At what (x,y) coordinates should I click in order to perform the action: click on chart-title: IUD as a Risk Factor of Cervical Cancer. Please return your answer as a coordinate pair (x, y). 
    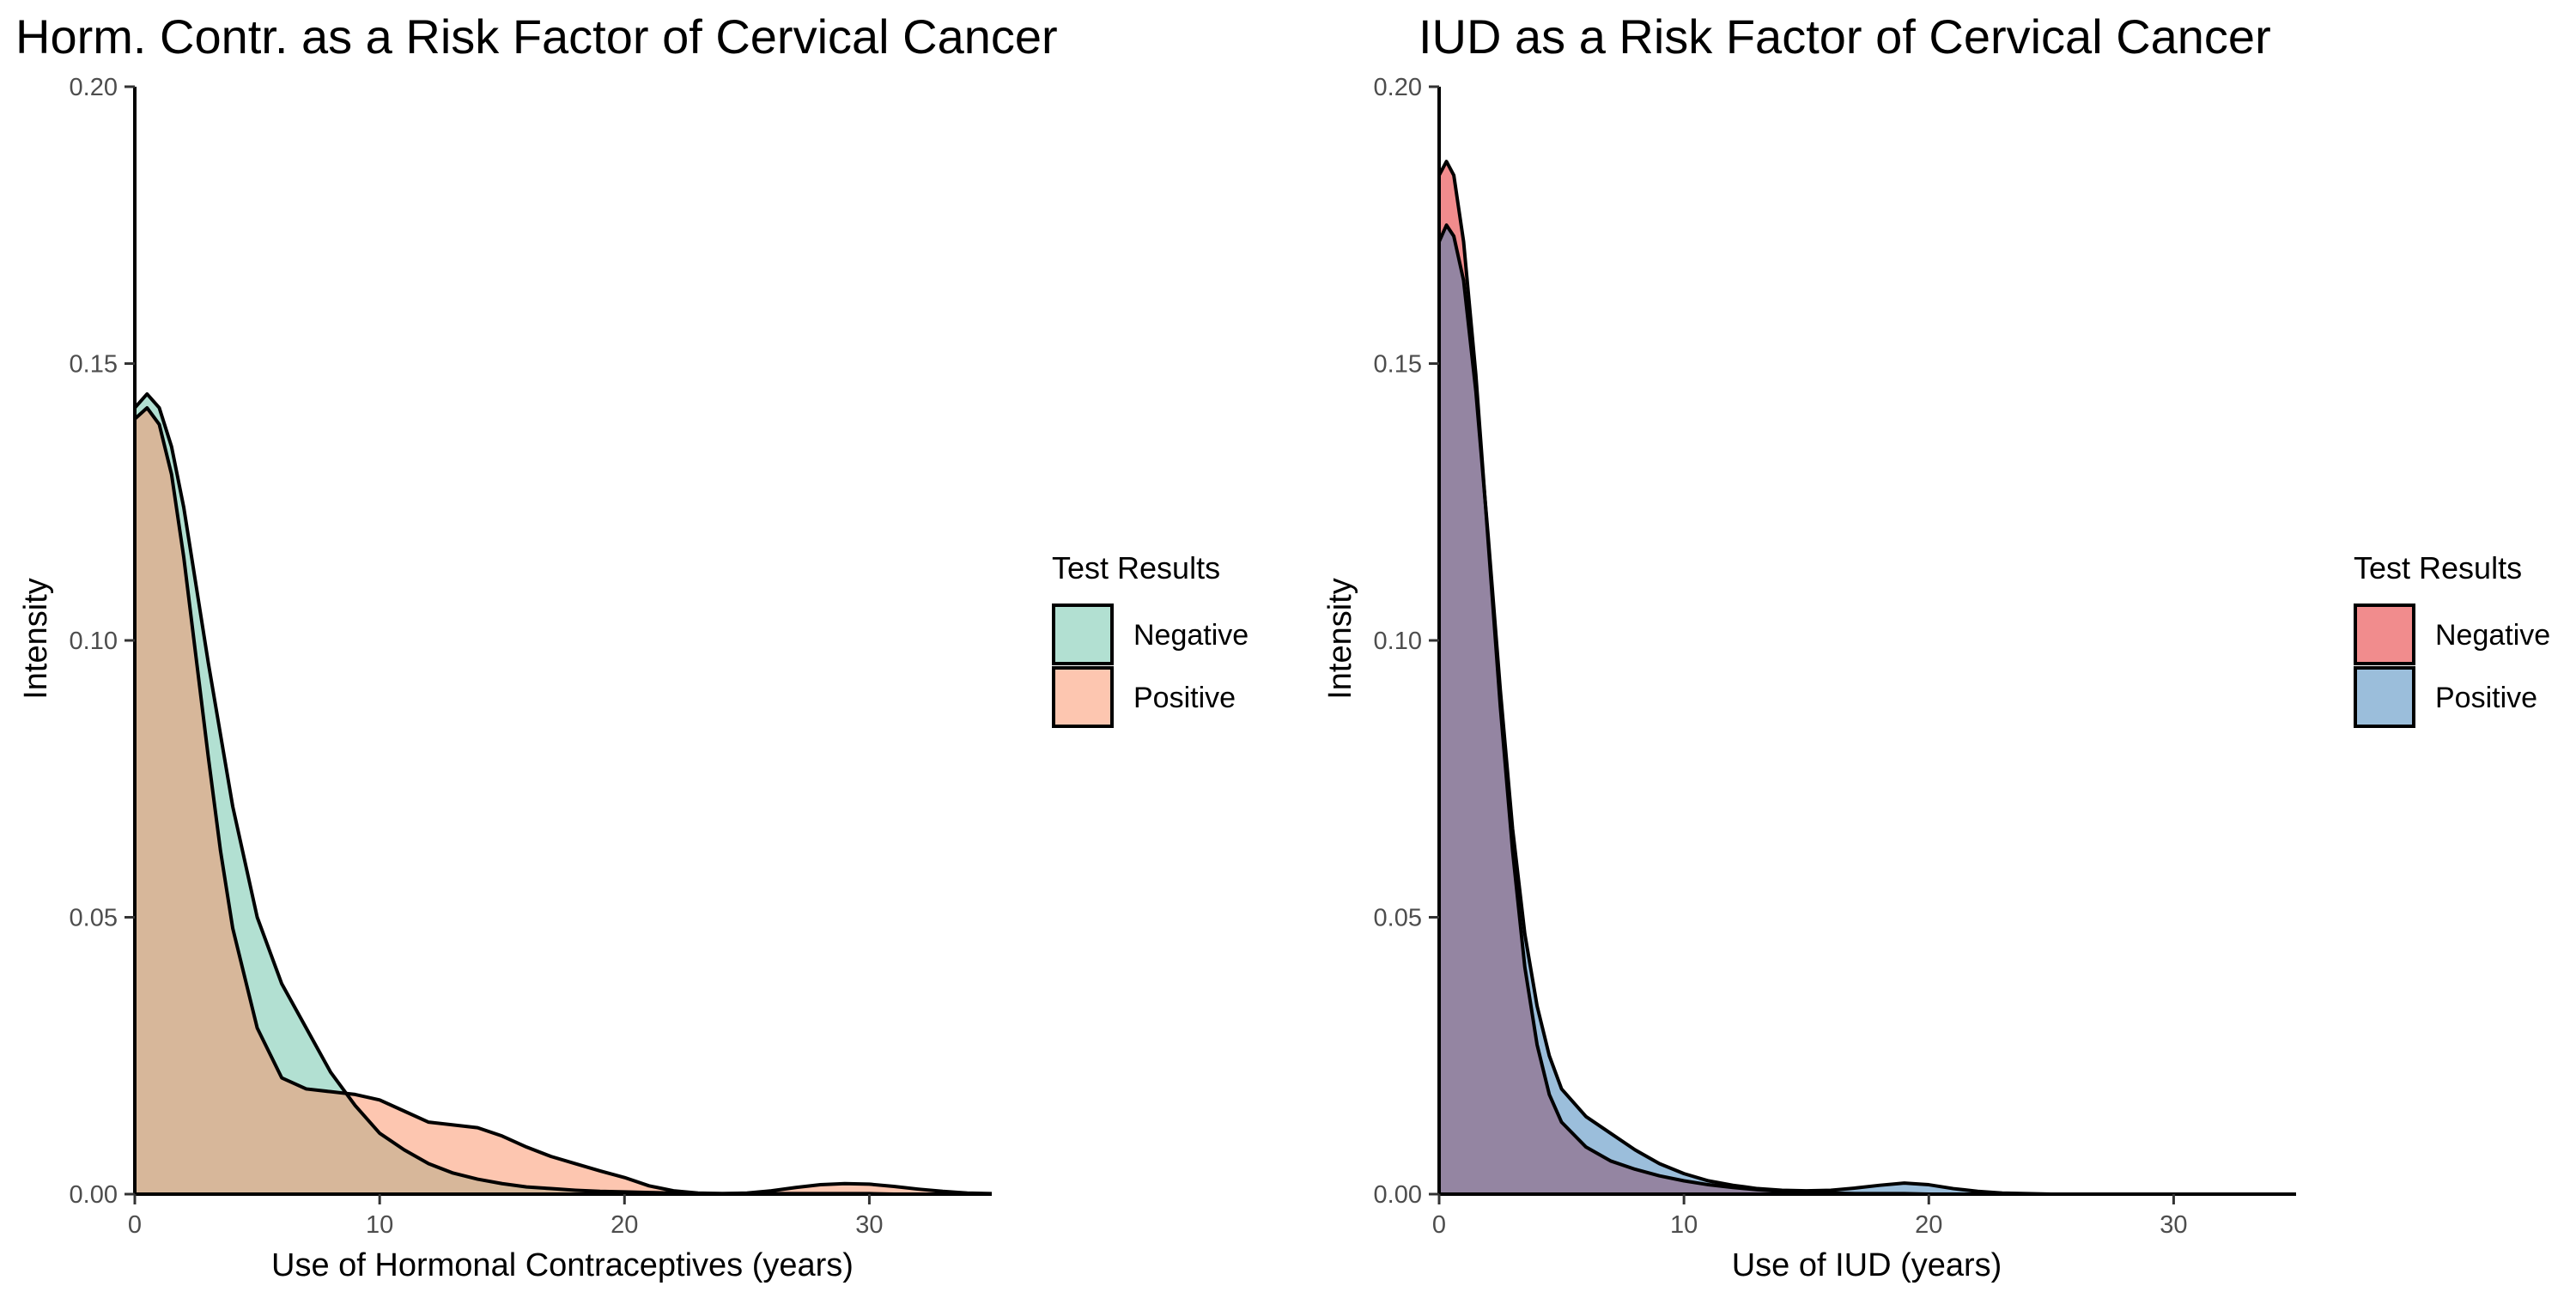
    Looking at the image, I should click on (1845, 36).